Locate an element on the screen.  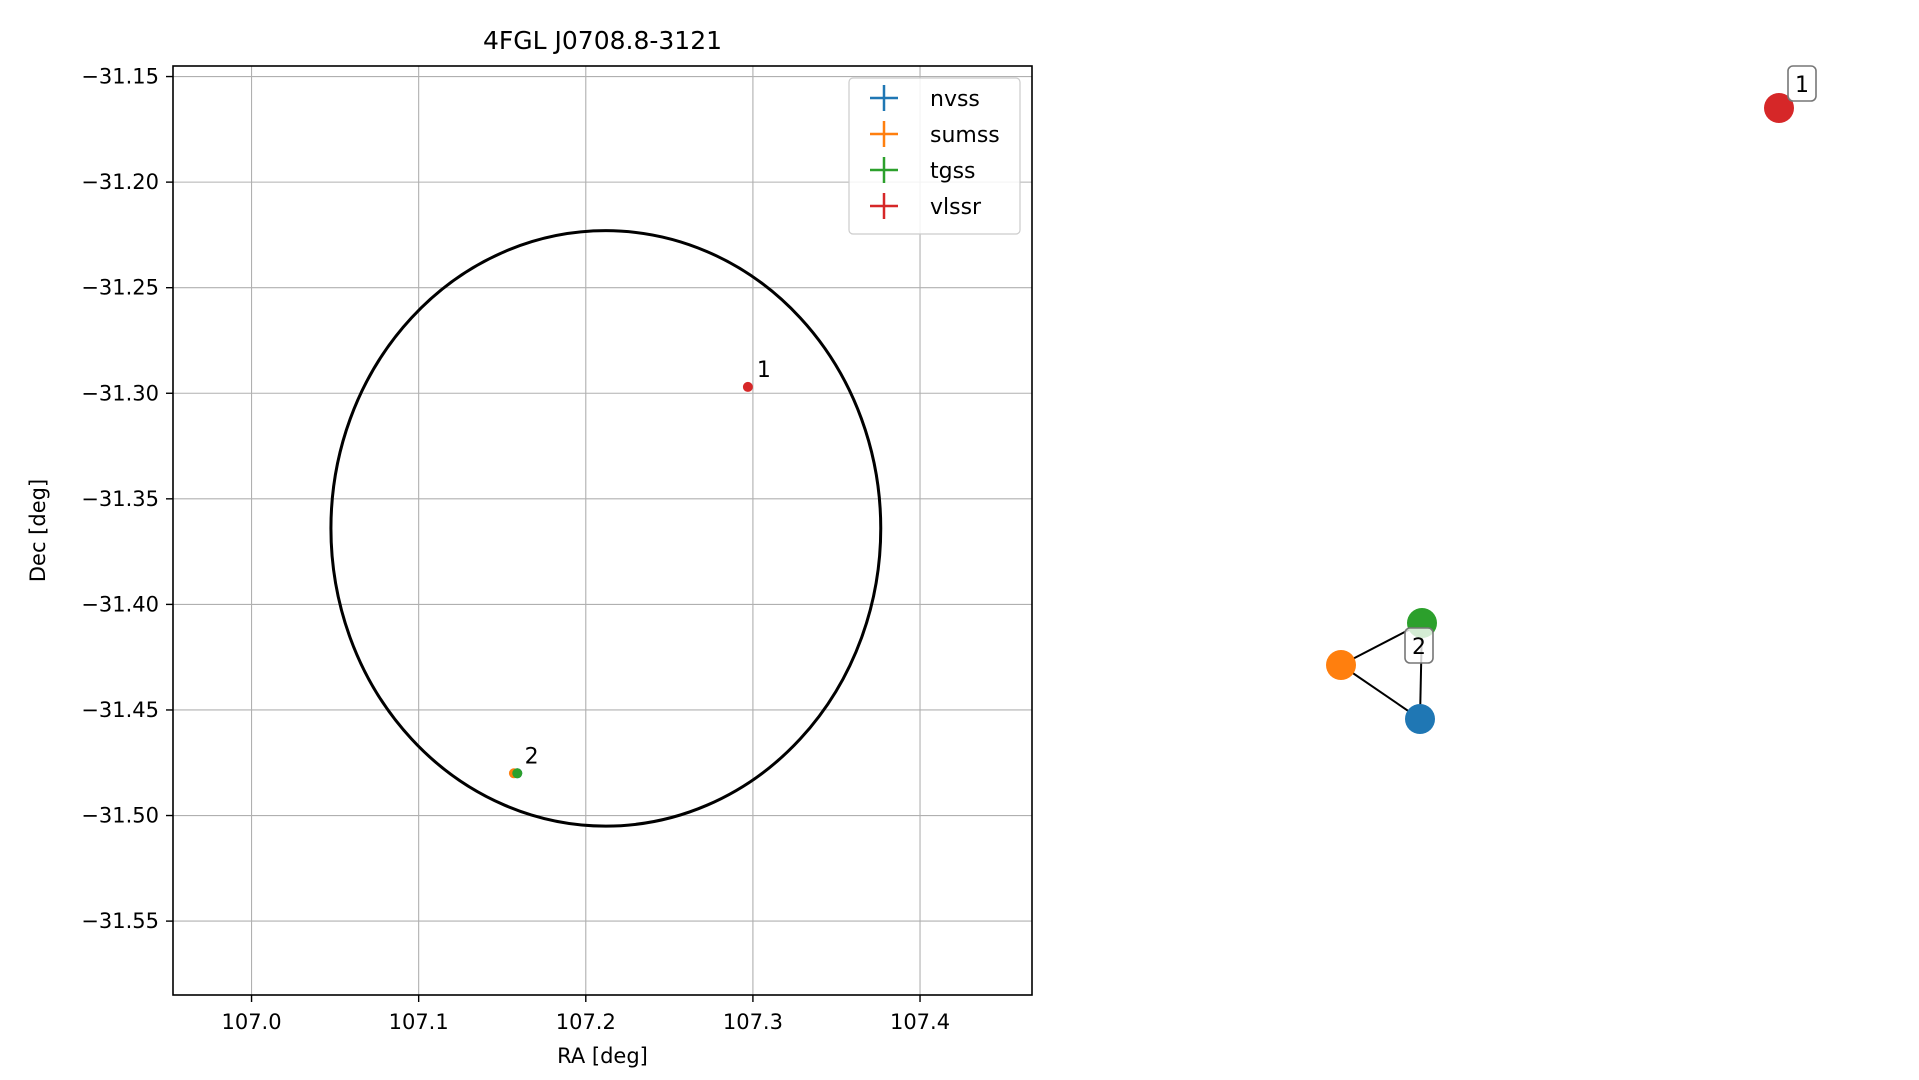
y-tick-label: −31.20 is located at coordinates (120, 182).